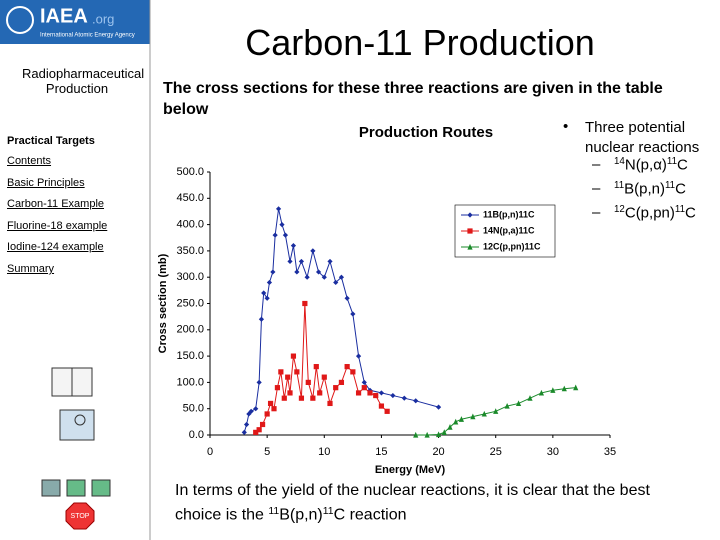 The width and height of the screenshot is (720, 540). I want to click on logo-suffix: .org, so click(103, 18).